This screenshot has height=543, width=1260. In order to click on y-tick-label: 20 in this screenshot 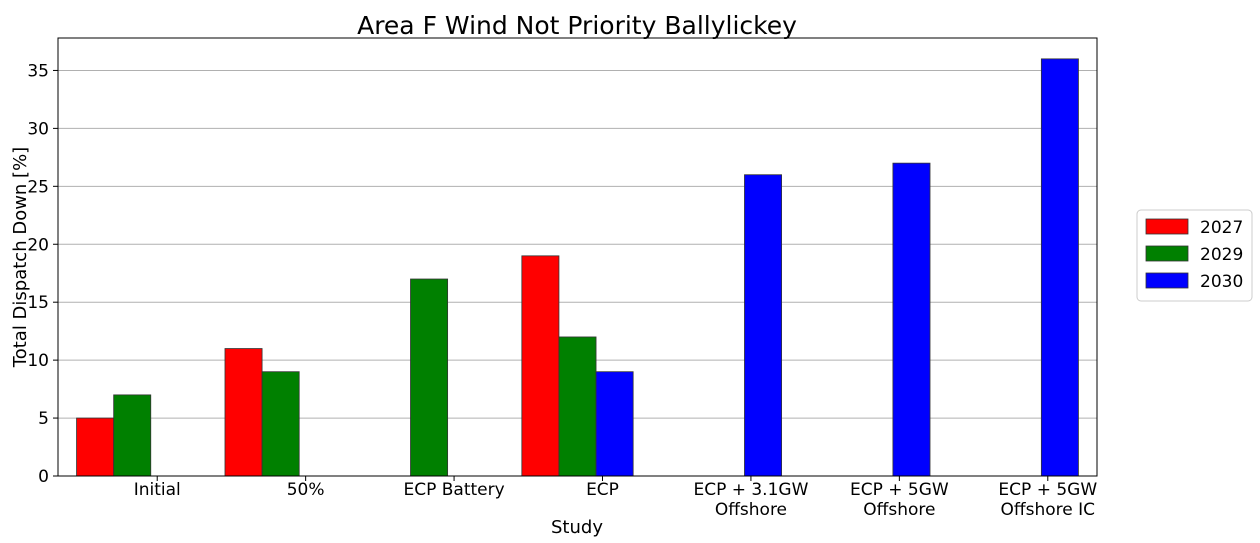, I will do `click(38, 245)`.